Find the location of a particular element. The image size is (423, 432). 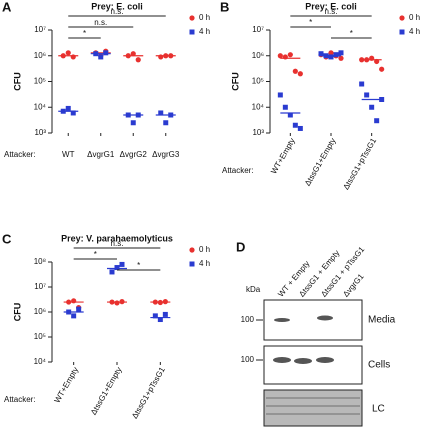

y-tick-label: 10⁸ is located at coordinates (40, 261).